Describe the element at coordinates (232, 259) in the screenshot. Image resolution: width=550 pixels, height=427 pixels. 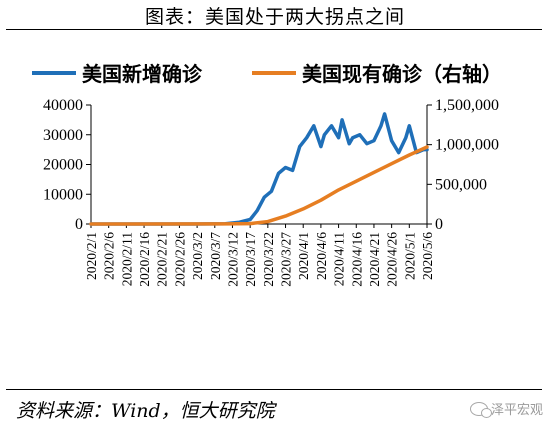
I see `x-tick-label: 2020/3/12` at that location.